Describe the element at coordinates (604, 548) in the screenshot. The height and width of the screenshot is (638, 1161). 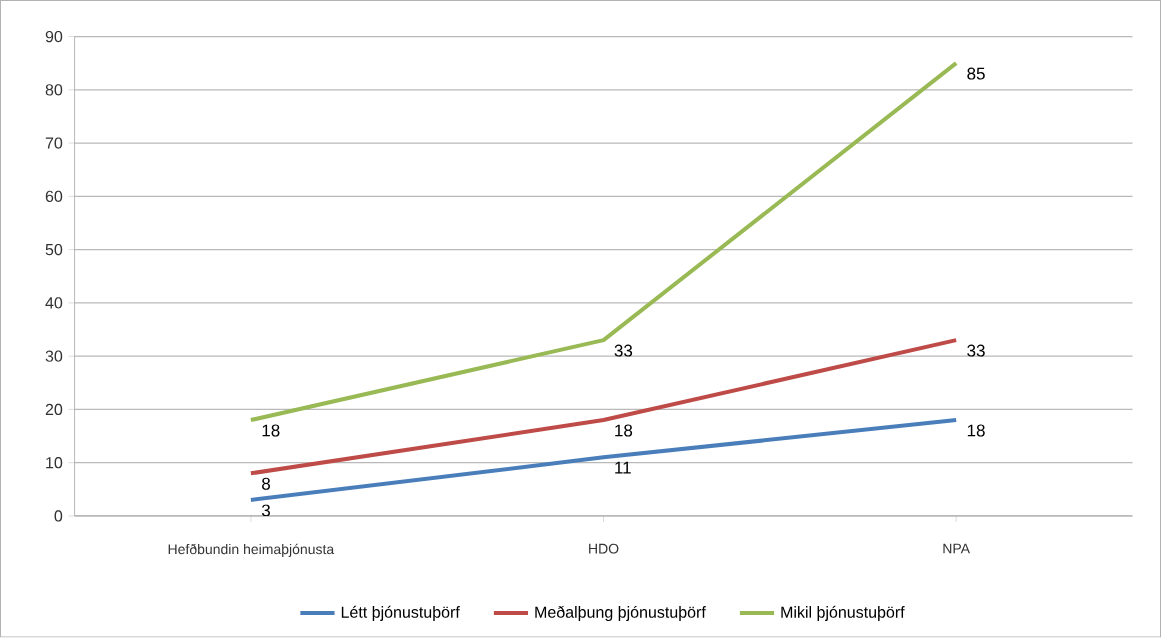
I see `x-tick-label: HDO` at that location.